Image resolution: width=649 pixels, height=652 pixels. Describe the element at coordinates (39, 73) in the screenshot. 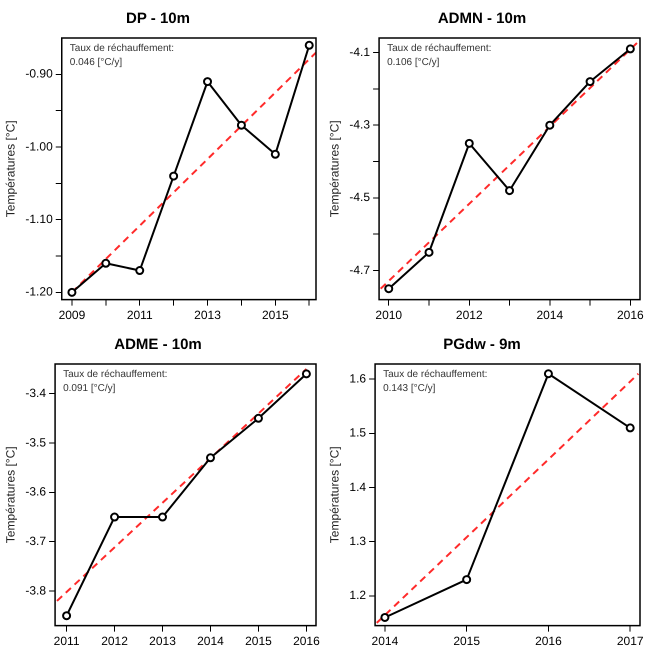

I see `y-tick-label: -0.90` at that location.